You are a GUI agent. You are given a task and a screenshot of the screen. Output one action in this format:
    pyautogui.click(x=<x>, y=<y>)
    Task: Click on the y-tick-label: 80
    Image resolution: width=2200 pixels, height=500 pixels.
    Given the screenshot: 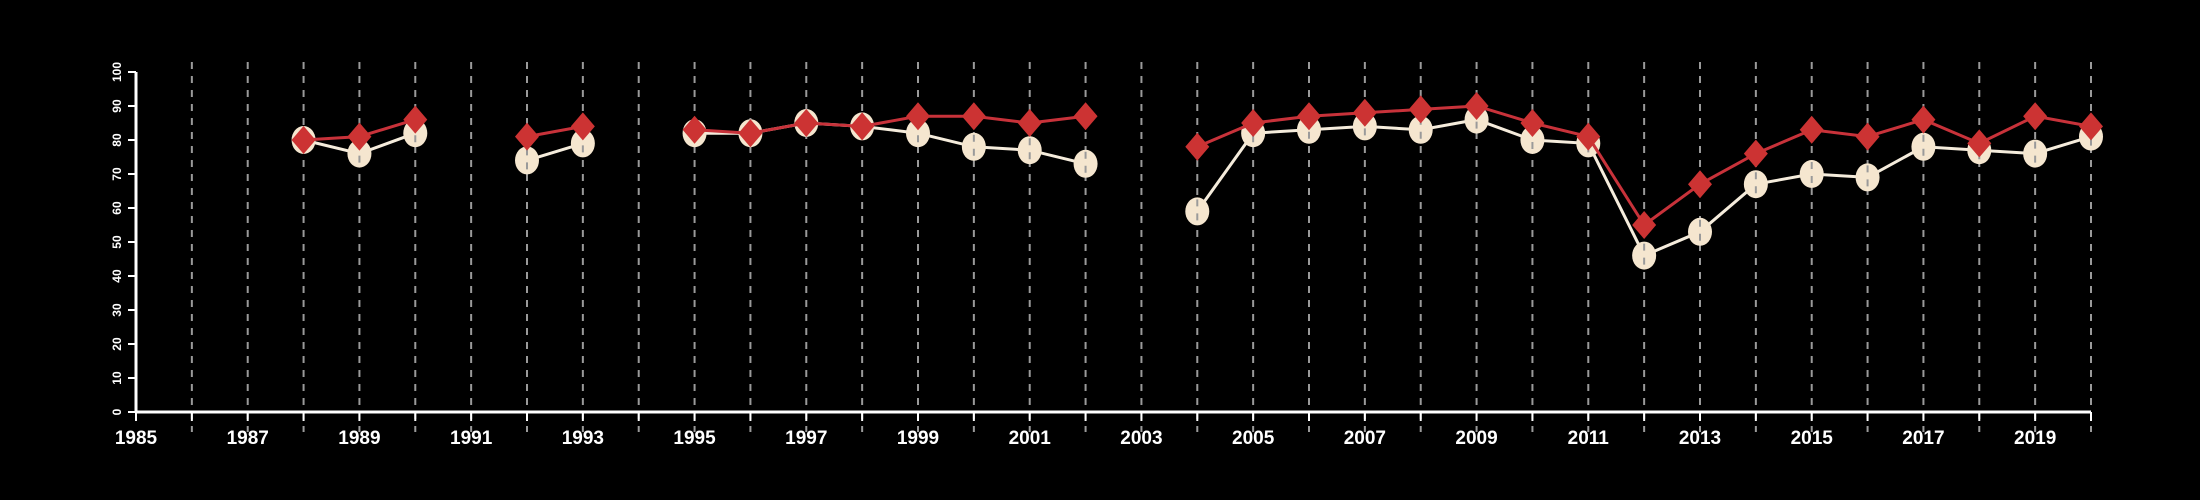 What is the action you would take?
    pyautogui.click(x=117, y=140)
    